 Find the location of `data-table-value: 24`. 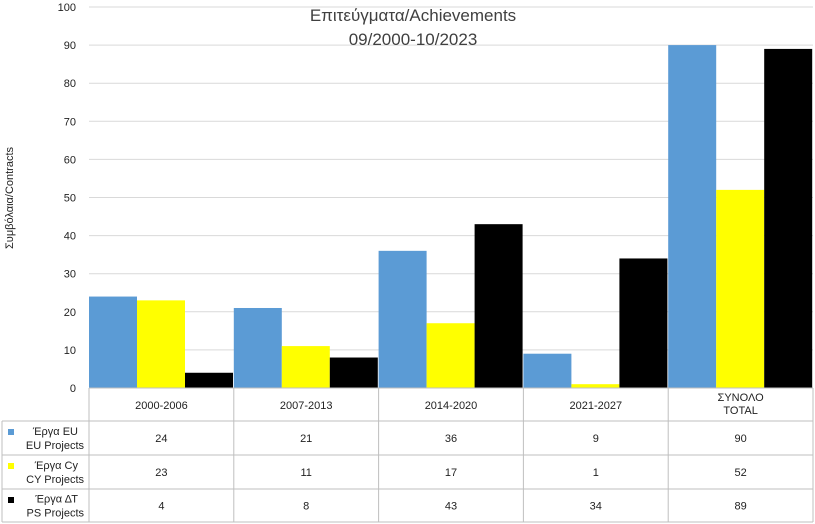

data-table-value: 24 is located at coordinates (161, 439).